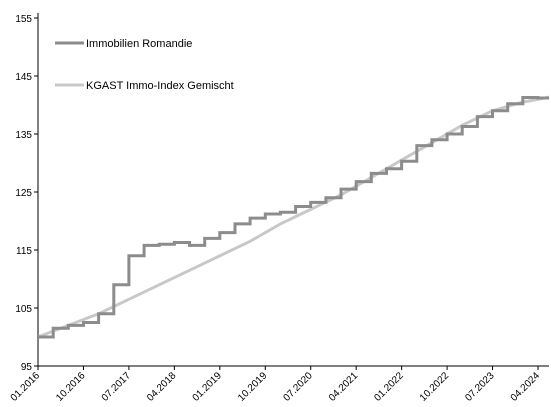 The image size is (551, 407). What do you see at coordinates (160, 86) in the screenshot?
I see `legend-label: KGAST Immo-Index Gemischt` at bounding box center [160, 86].